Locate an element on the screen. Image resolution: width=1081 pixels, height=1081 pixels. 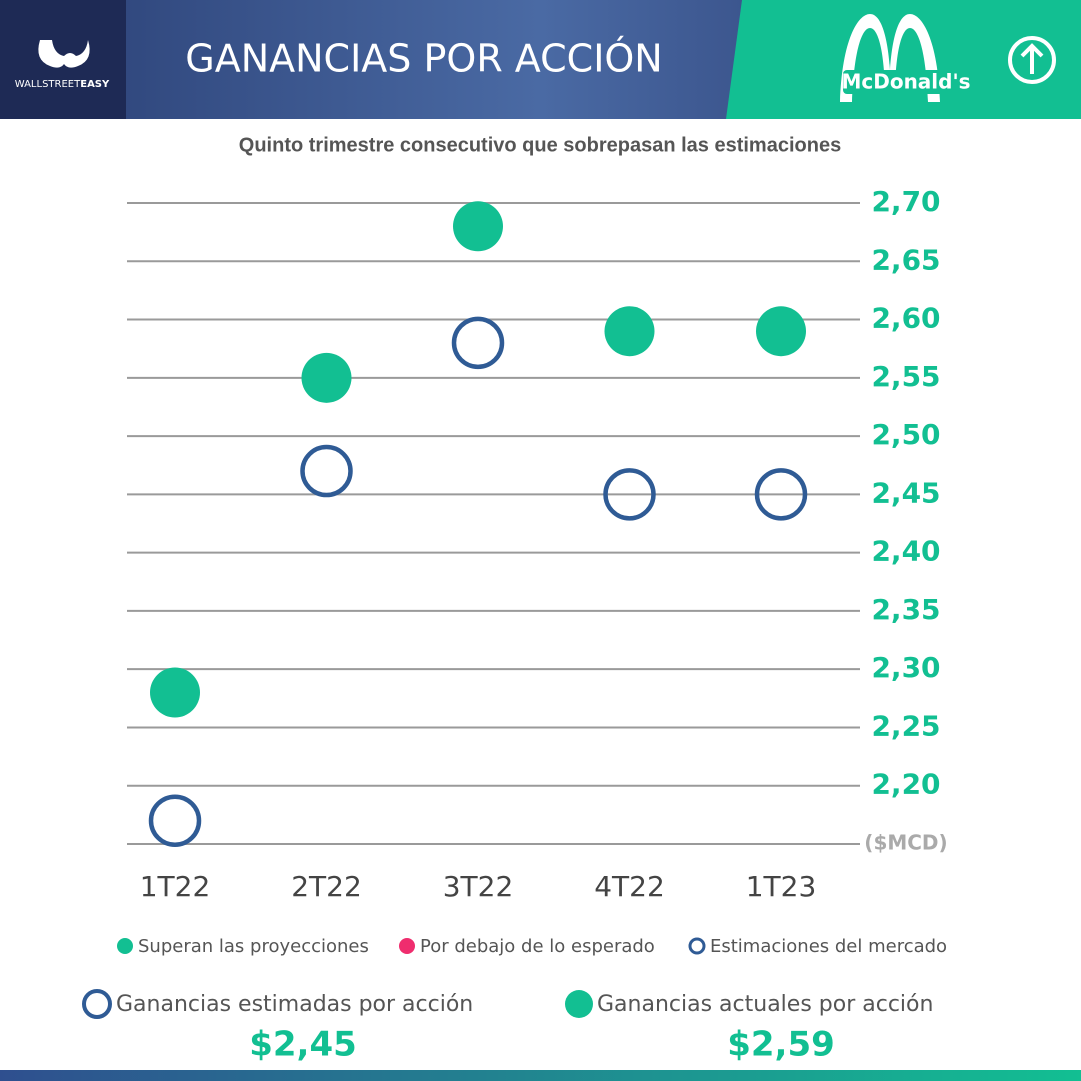
y-tick-label: 2,20 is located at coordinates (905, 784).